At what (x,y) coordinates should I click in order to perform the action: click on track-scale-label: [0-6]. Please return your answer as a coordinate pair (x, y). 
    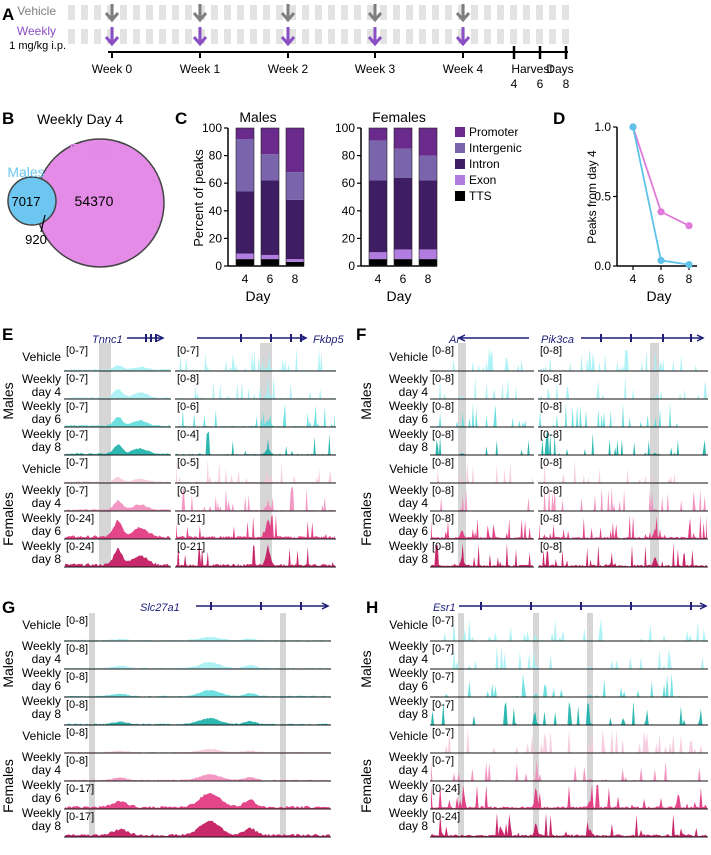
    Looking at the image, I should click on (188, 407).